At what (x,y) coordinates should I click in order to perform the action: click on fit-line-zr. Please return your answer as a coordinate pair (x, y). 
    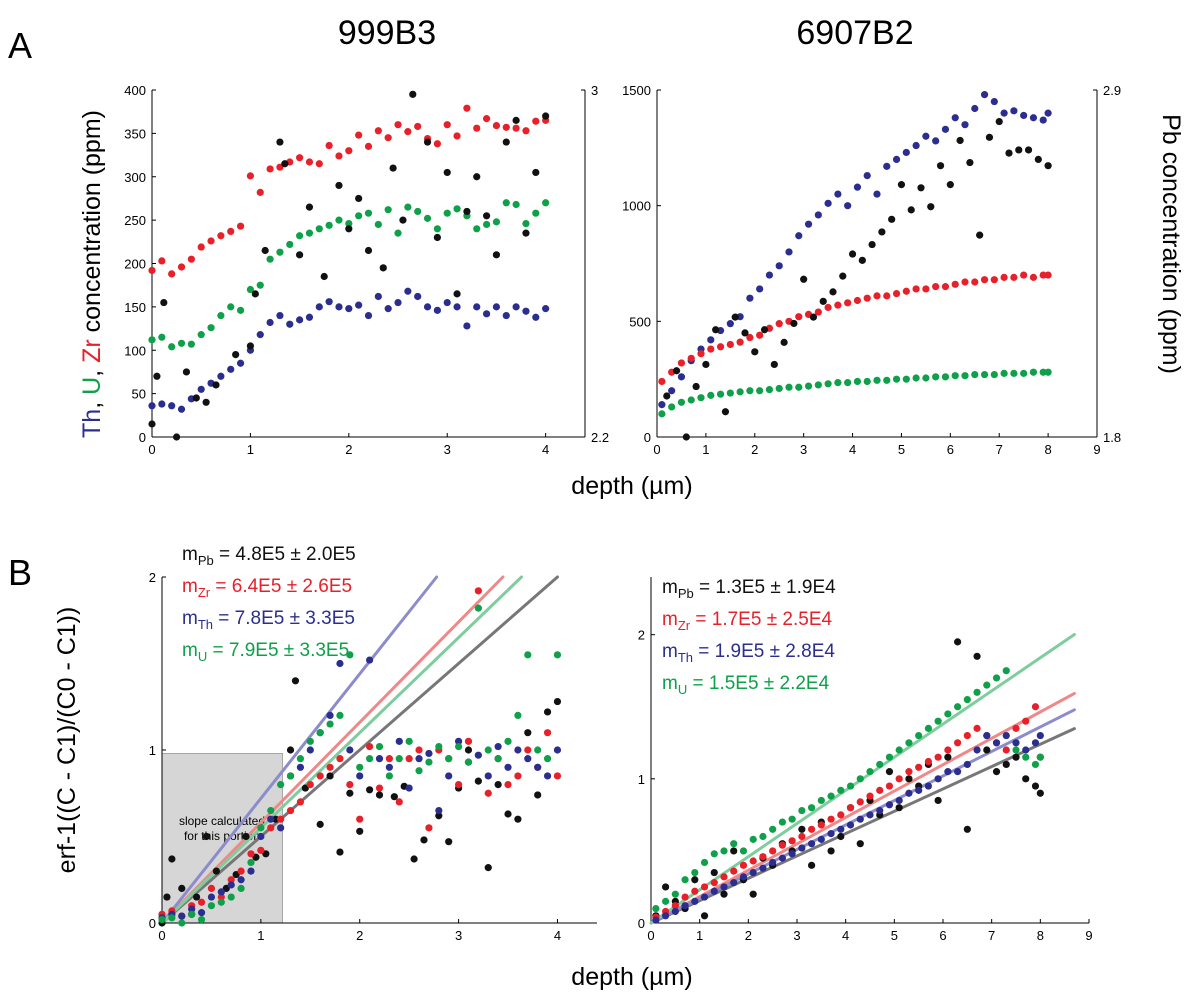
    Looking at the image, I should click on (332, 750).